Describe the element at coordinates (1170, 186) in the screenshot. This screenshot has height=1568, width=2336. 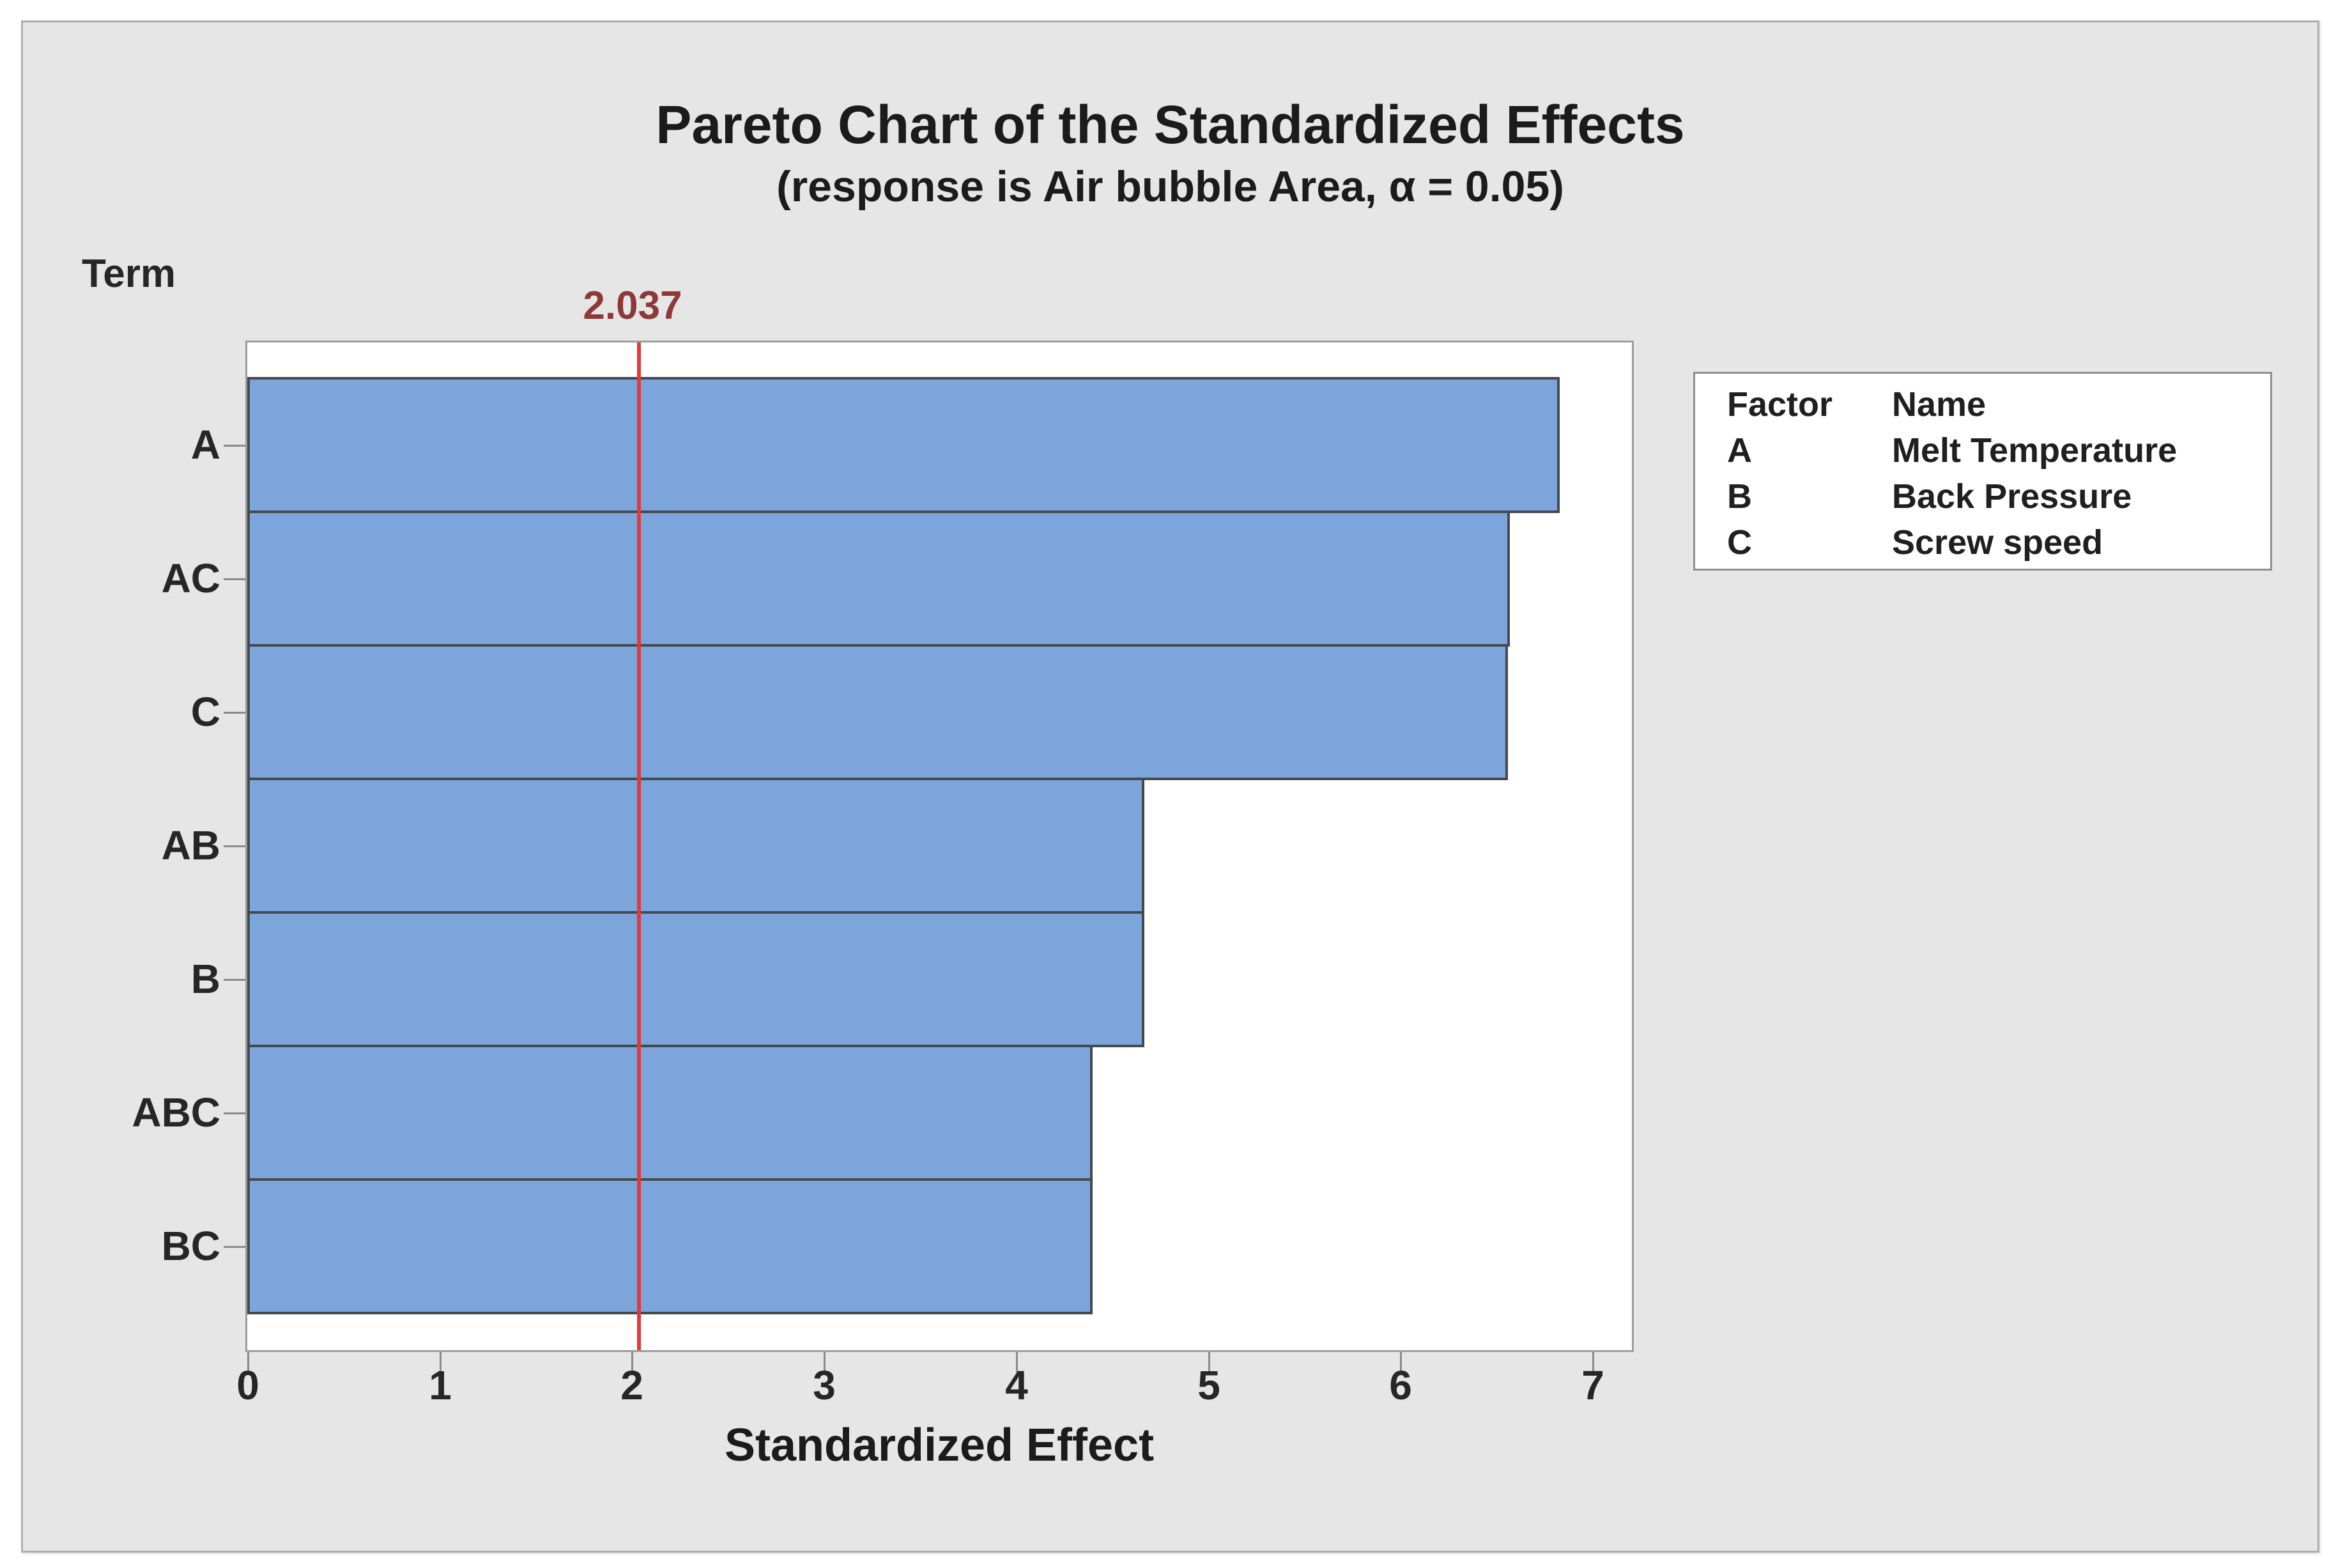
I see `chart-subtitle: (response is Air bubble Area, α = 0.05)` at that location.